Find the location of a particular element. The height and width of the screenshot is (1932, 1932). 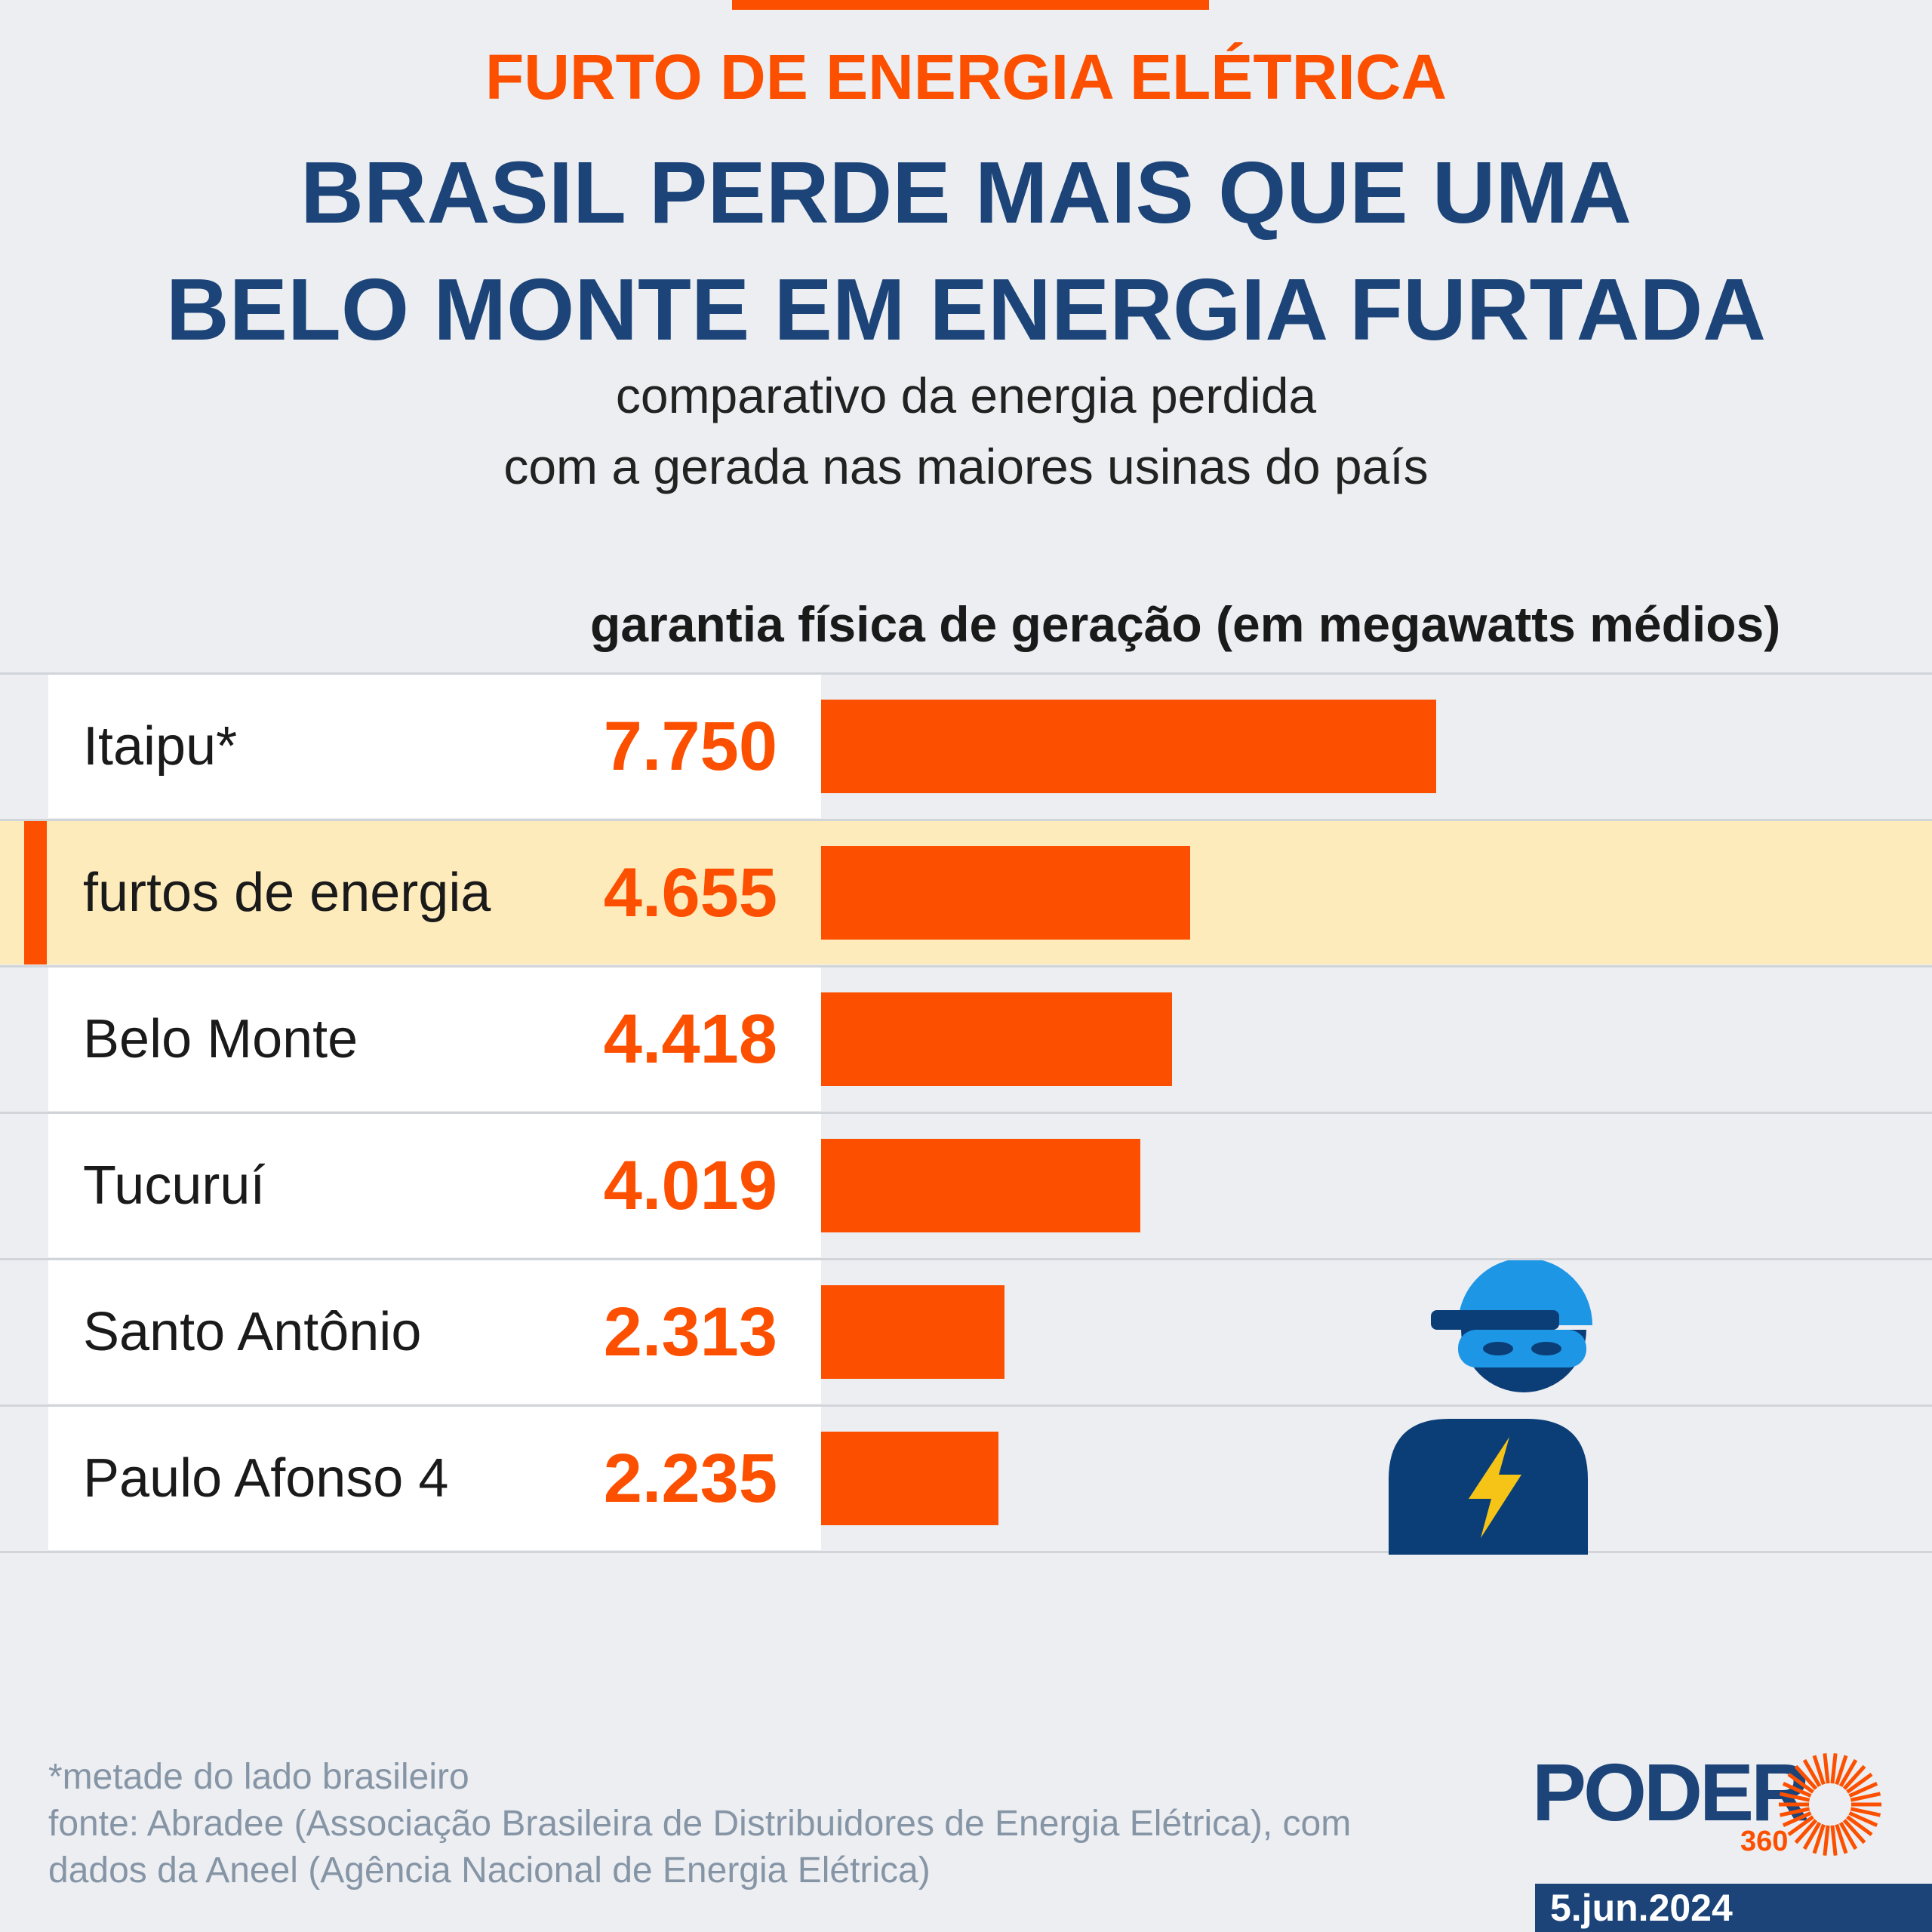

value-label: 7.750 is located at coordinates (690, 746).